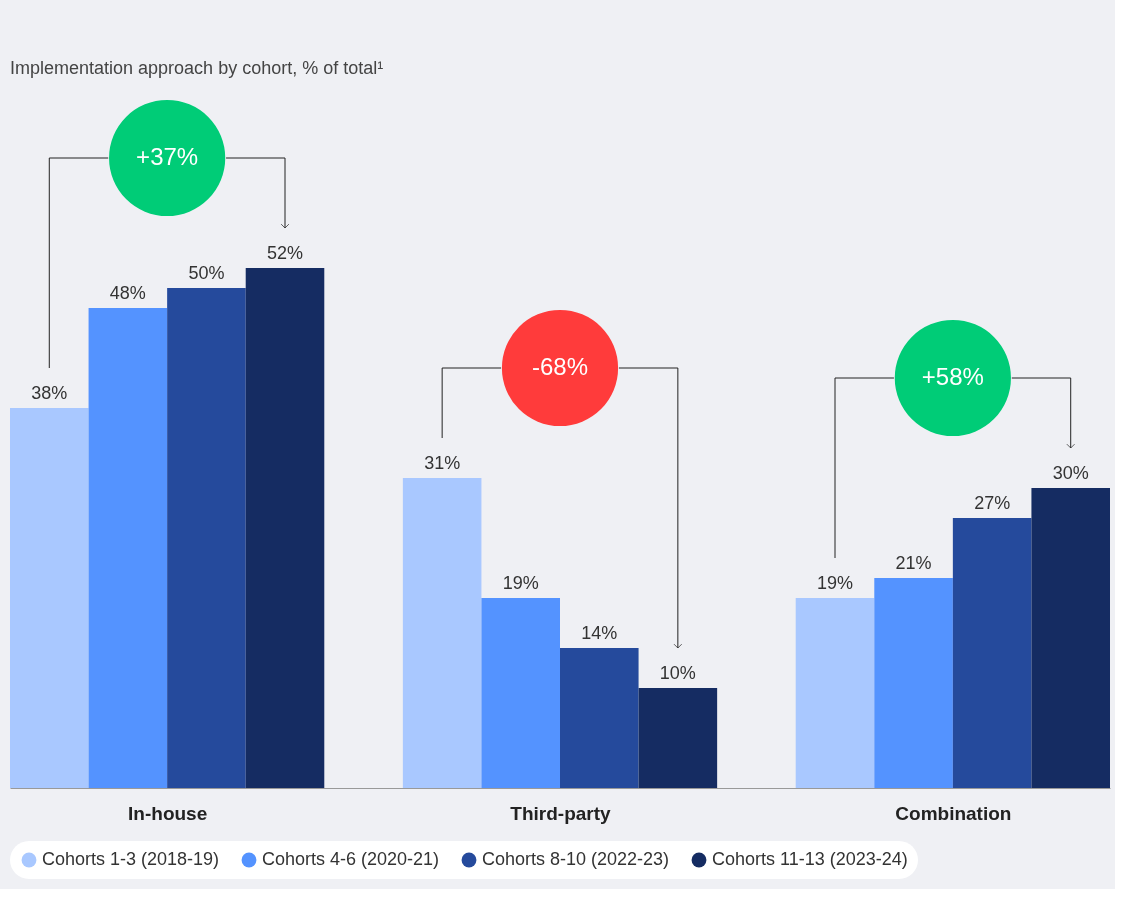 This screenshot has height=913, width=1125. What do you see at coordinates (351, 859) in the screenshot?
I see `legend-label: Cohorts 4-6 (2020-21)` at bounding box center [351, 859].